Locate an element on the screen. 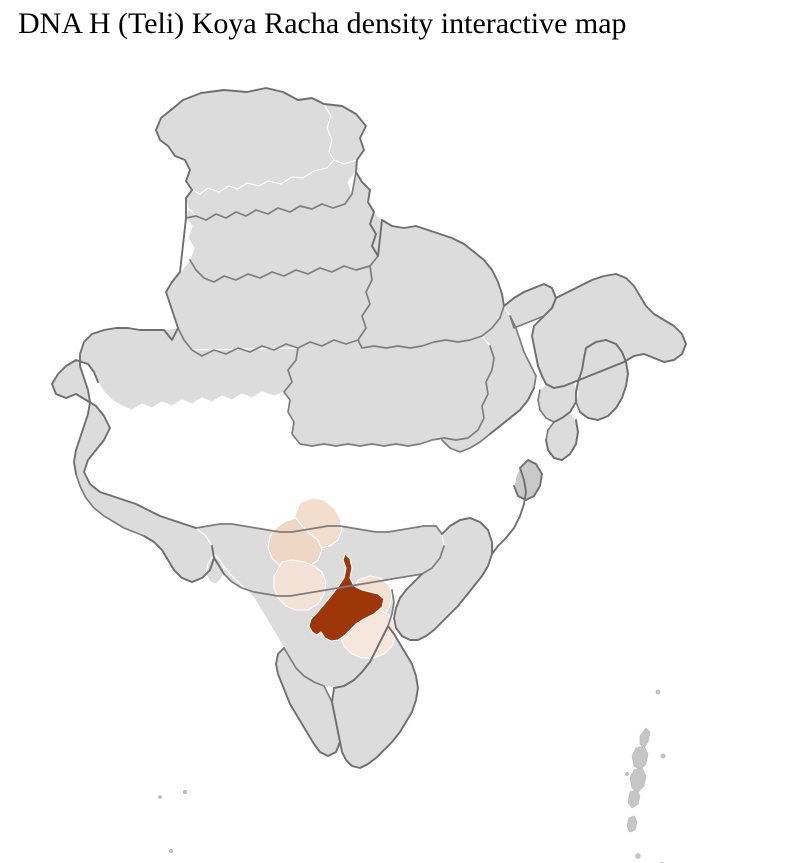 This screenshot has width=800, height=863. highlighted-districts-layer is located at coordinates (332, 578).